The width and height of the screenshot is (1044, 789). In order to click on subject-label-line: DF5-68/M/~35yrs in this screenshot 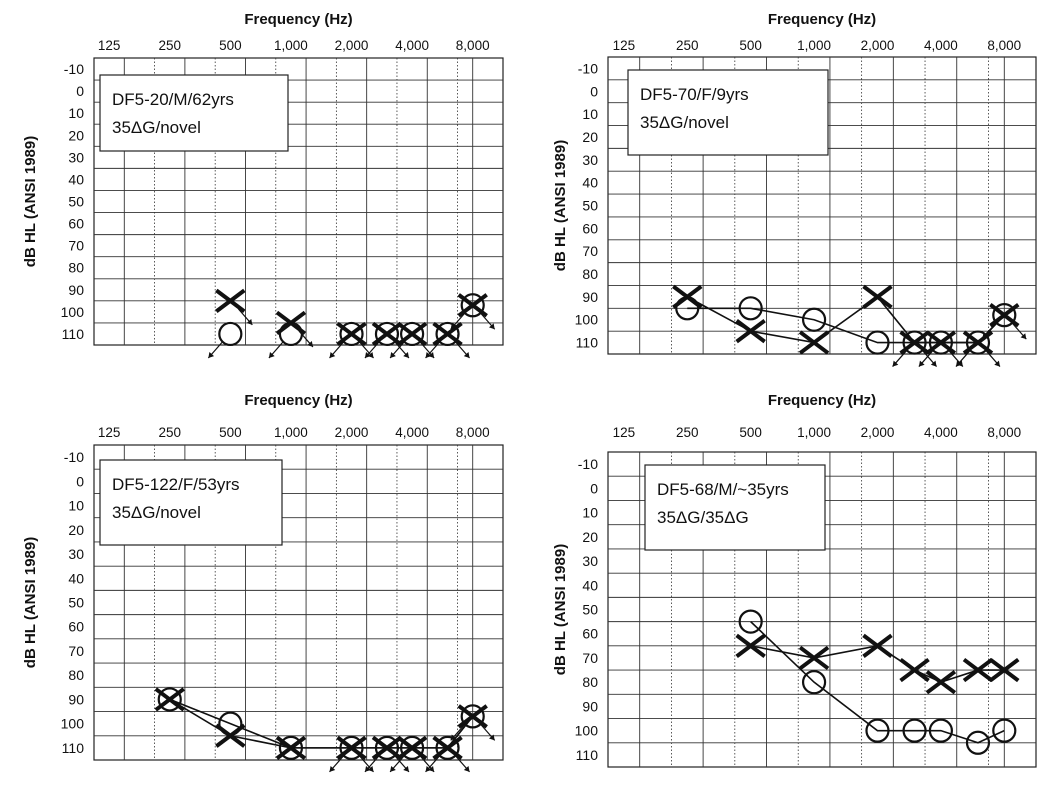, I will do `click(723, 489)`.